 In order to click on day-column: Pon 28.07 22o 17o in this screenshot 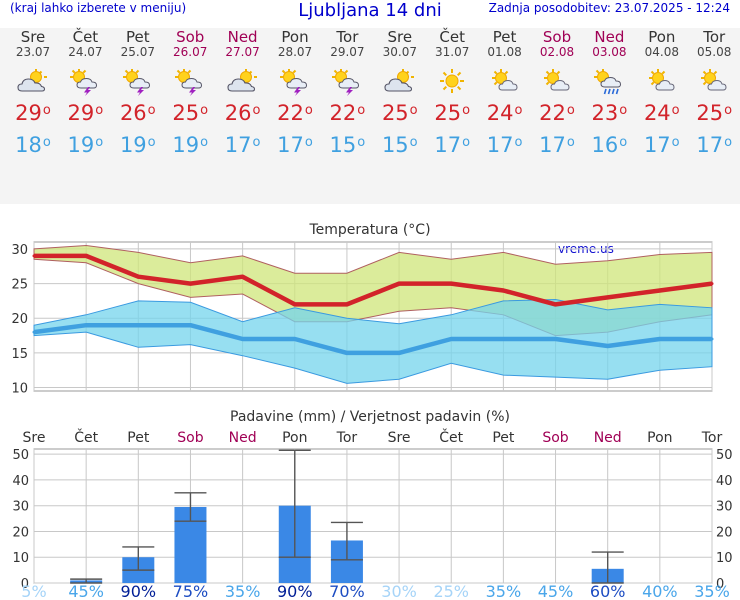, I will do `click(295, 93)`.